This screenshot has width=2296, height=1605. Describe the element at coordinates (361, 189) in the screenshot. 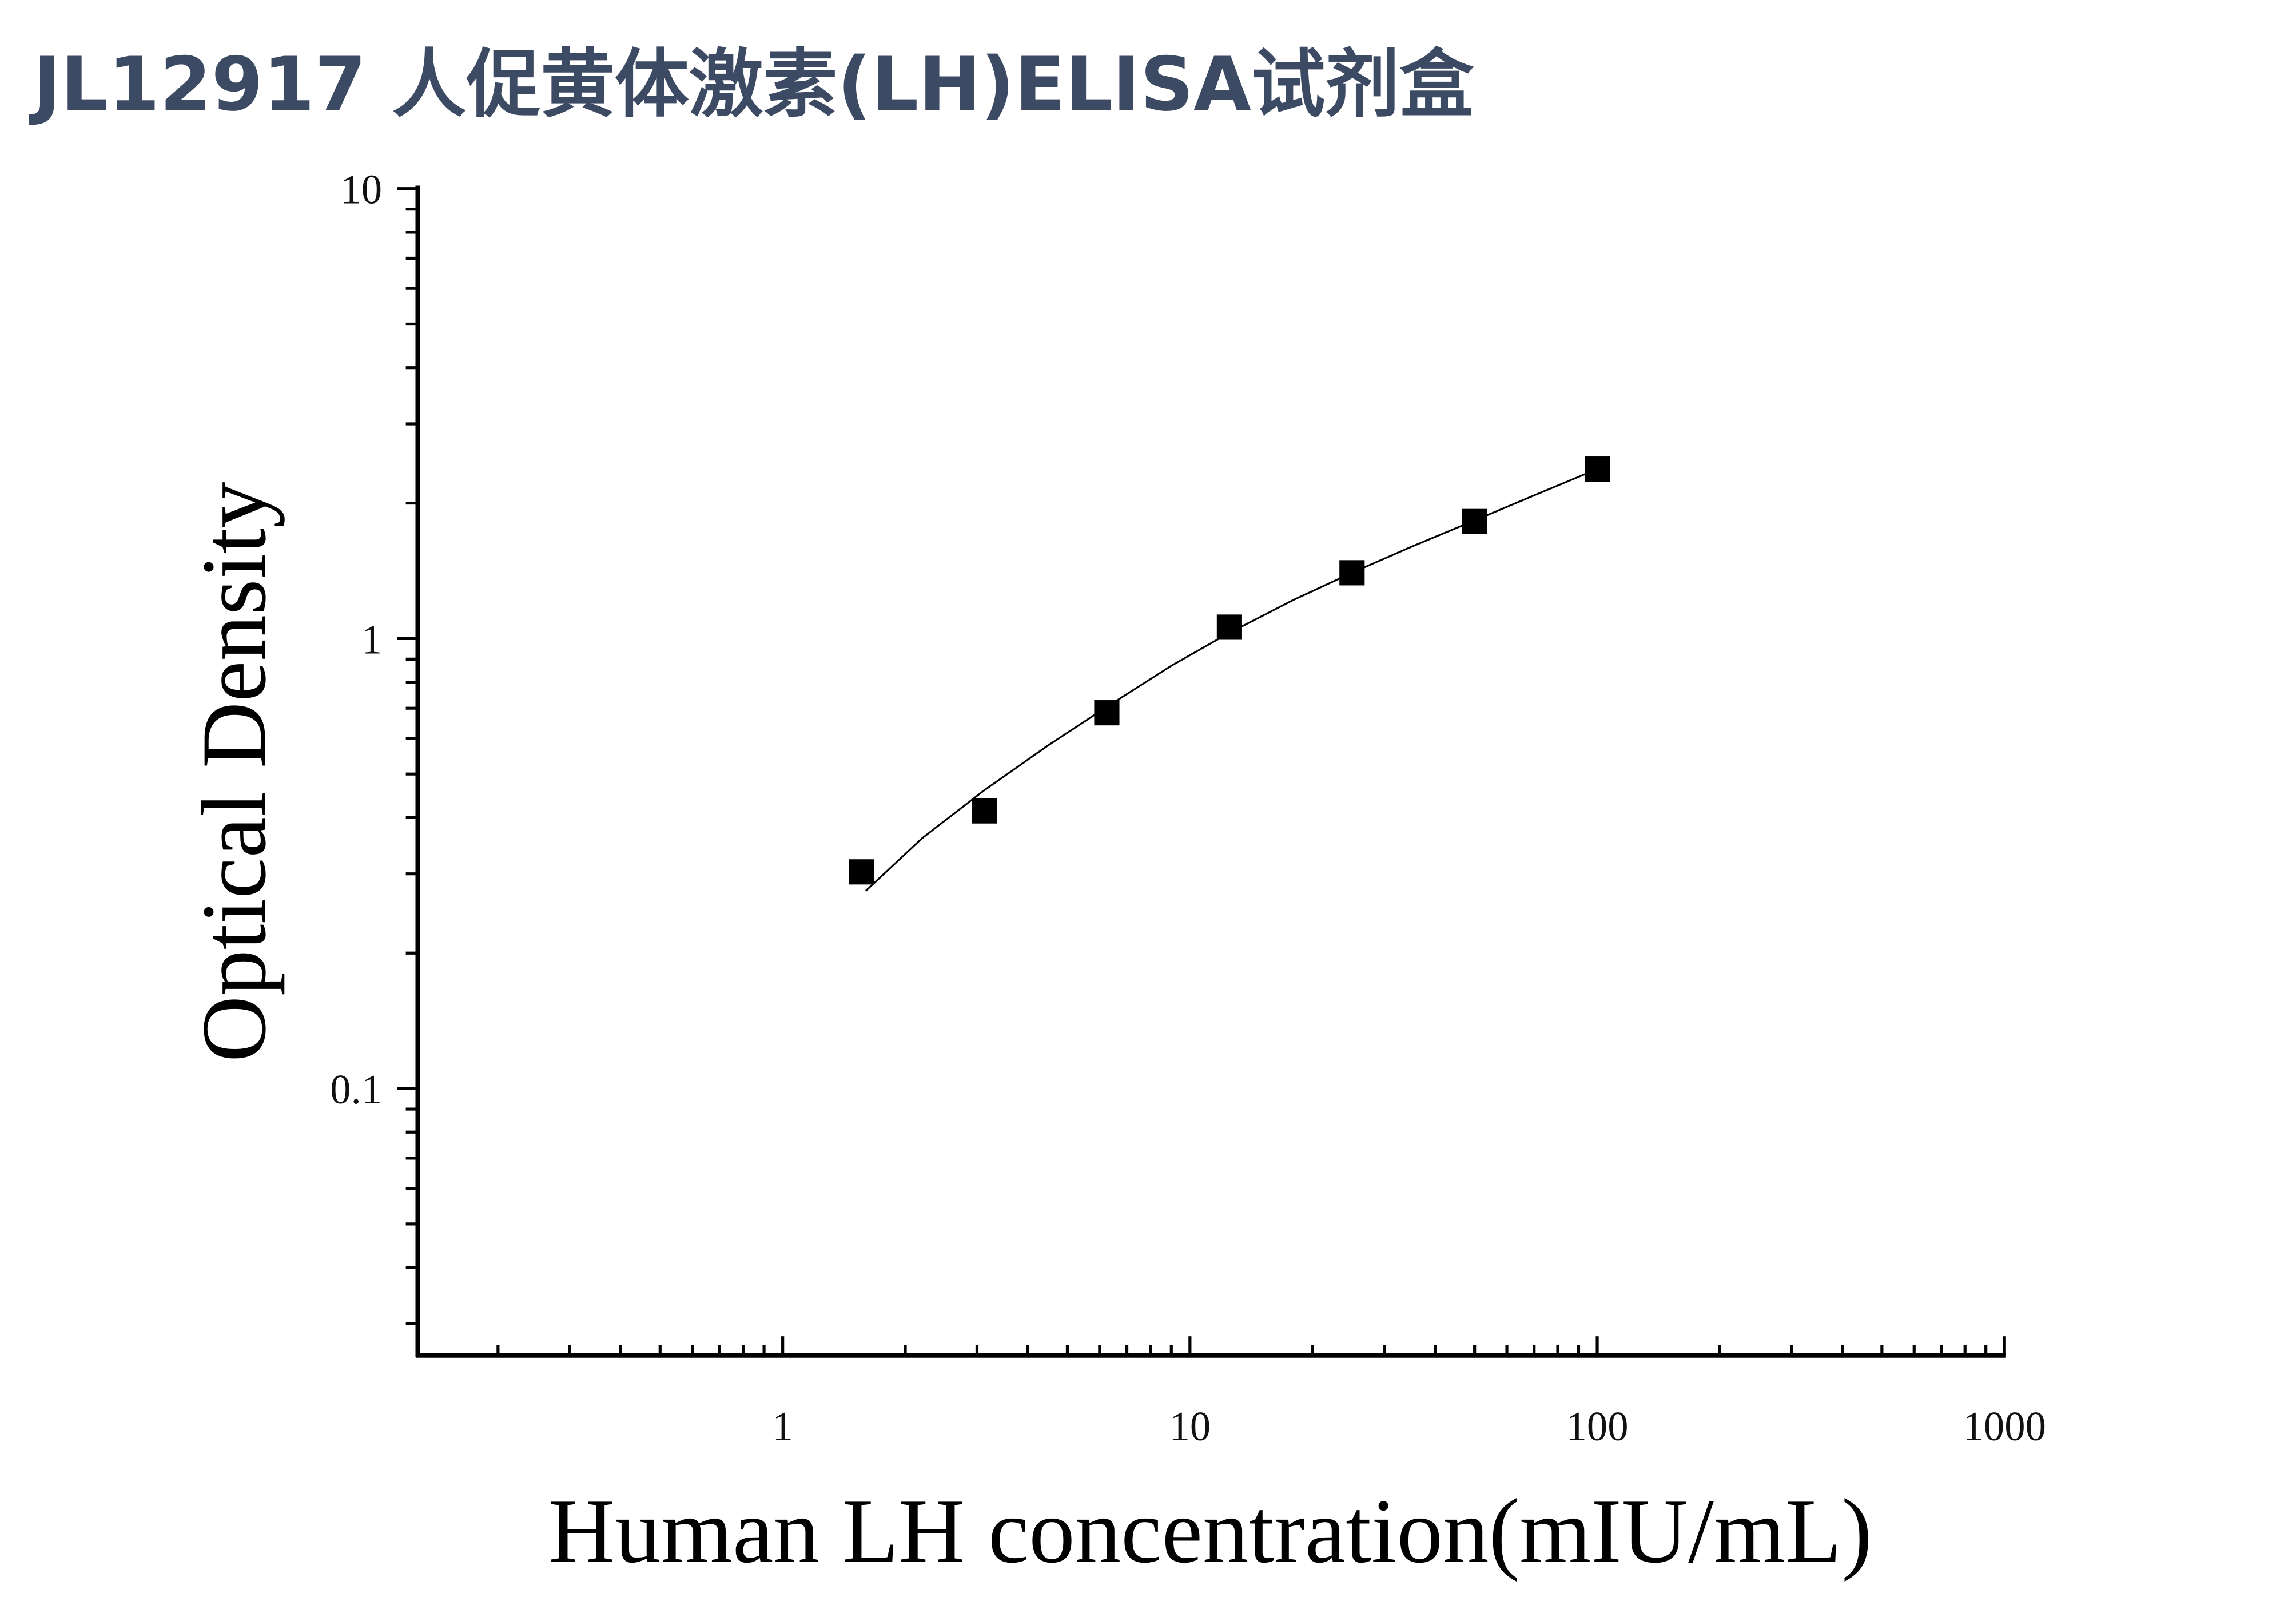

I see `y-tick-label: 10` at that location.